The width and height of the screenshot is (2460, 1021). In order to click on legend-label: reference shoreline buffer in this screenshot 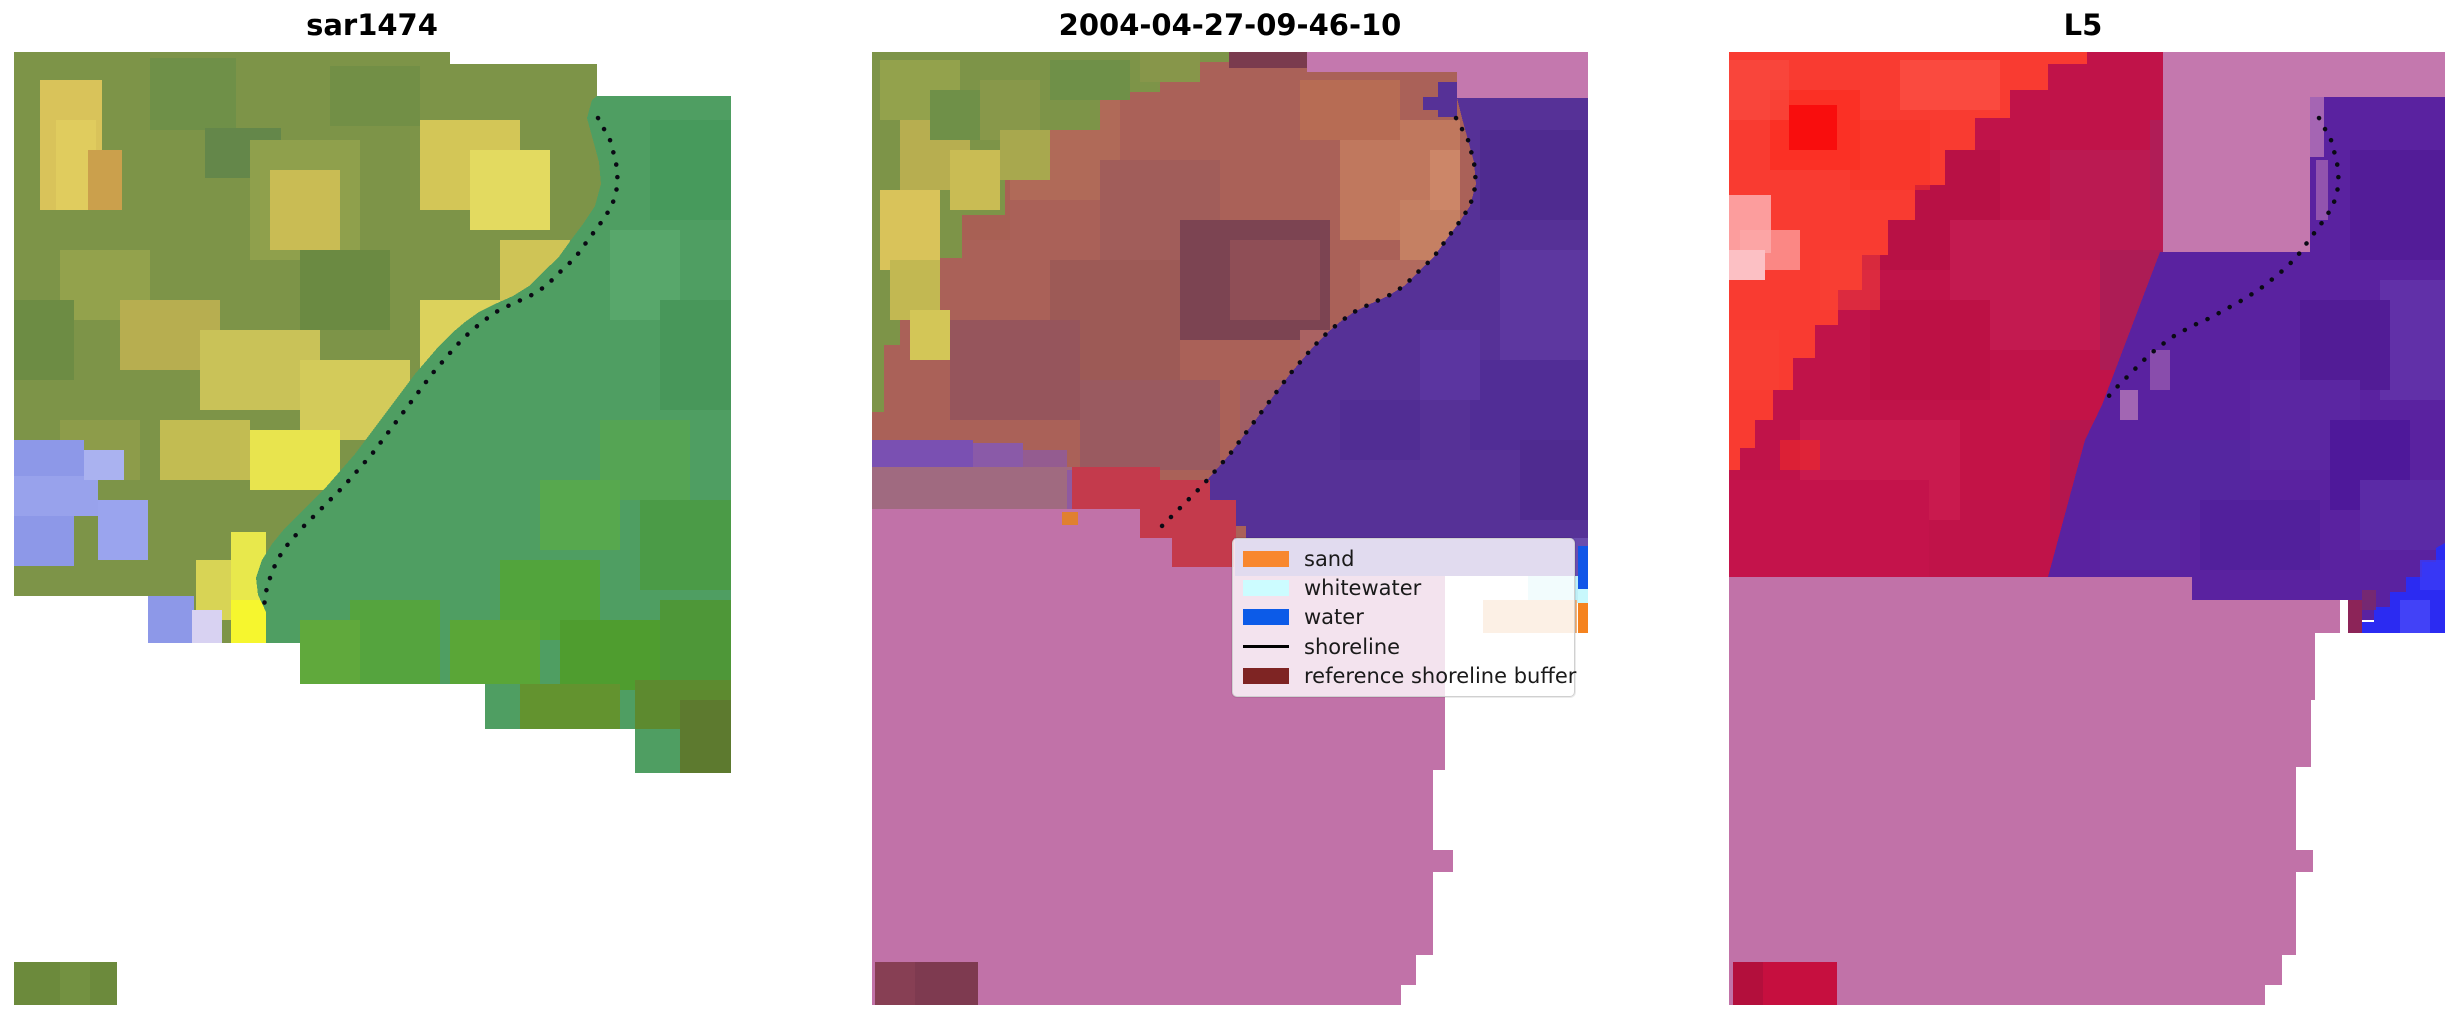, I will do `click(1440, 675)`.